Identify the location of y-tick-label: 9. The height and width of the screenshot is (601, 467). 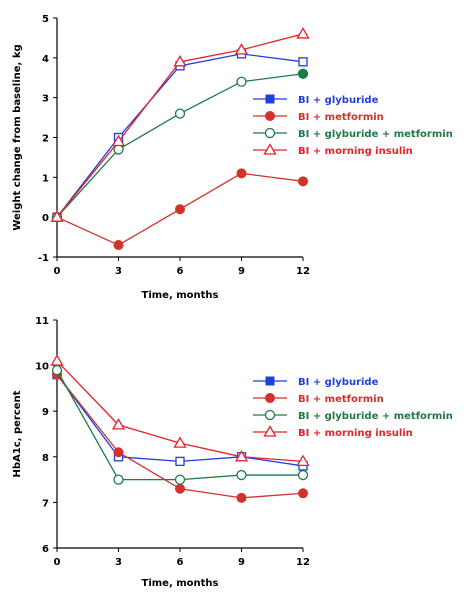
(45, 412).